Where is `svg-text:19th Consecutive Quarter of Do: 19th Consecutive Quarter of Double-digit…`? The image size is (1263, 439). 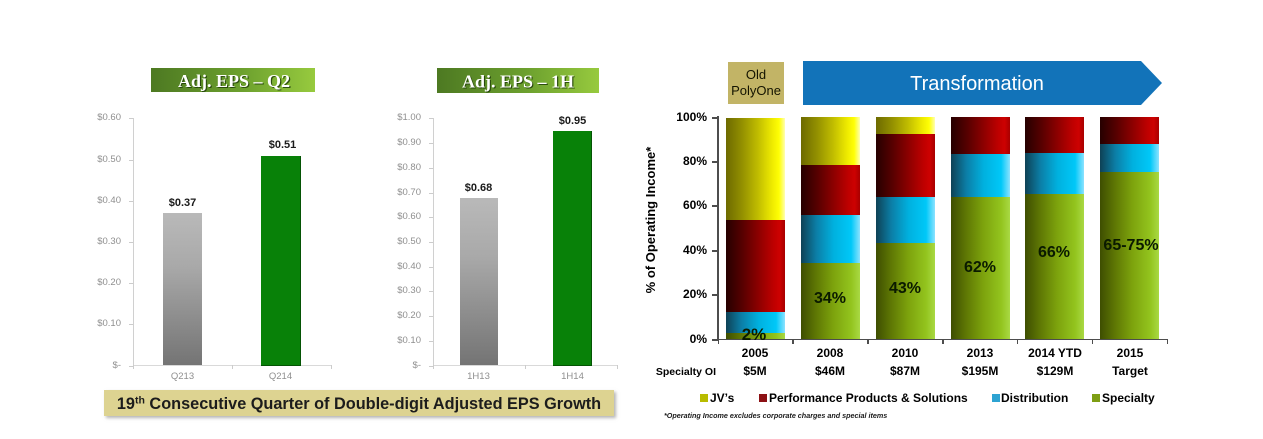 svg-text:19th Consecutive Quarter of Do: 19th Consecutive Quarter of Double-digit… is located at coordinates (359, 404).